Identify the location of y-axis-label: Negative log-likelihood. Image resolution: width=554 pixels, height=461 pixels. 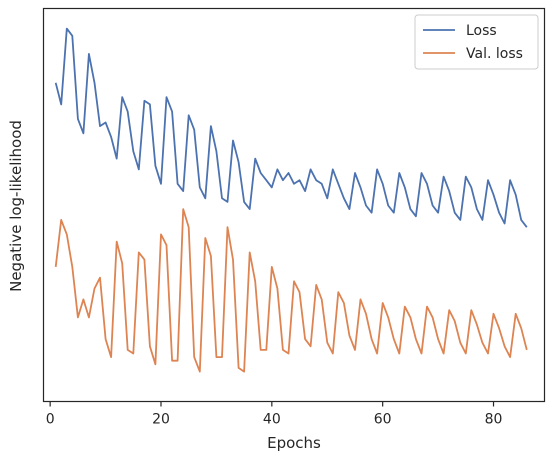
(16, 206).